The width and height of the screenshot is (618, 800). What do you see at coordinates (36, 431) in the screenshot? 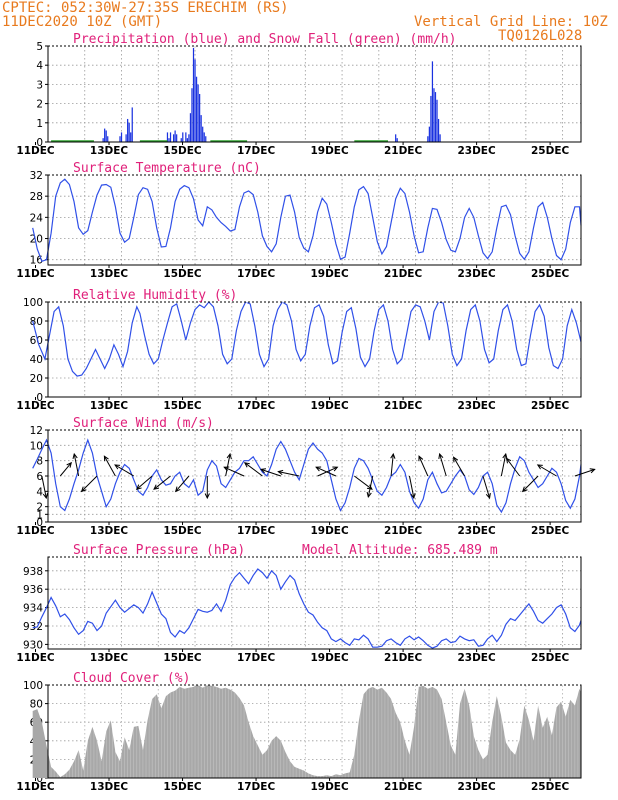
I see `y-tick-label: 12` at bounding box center [36, 431].